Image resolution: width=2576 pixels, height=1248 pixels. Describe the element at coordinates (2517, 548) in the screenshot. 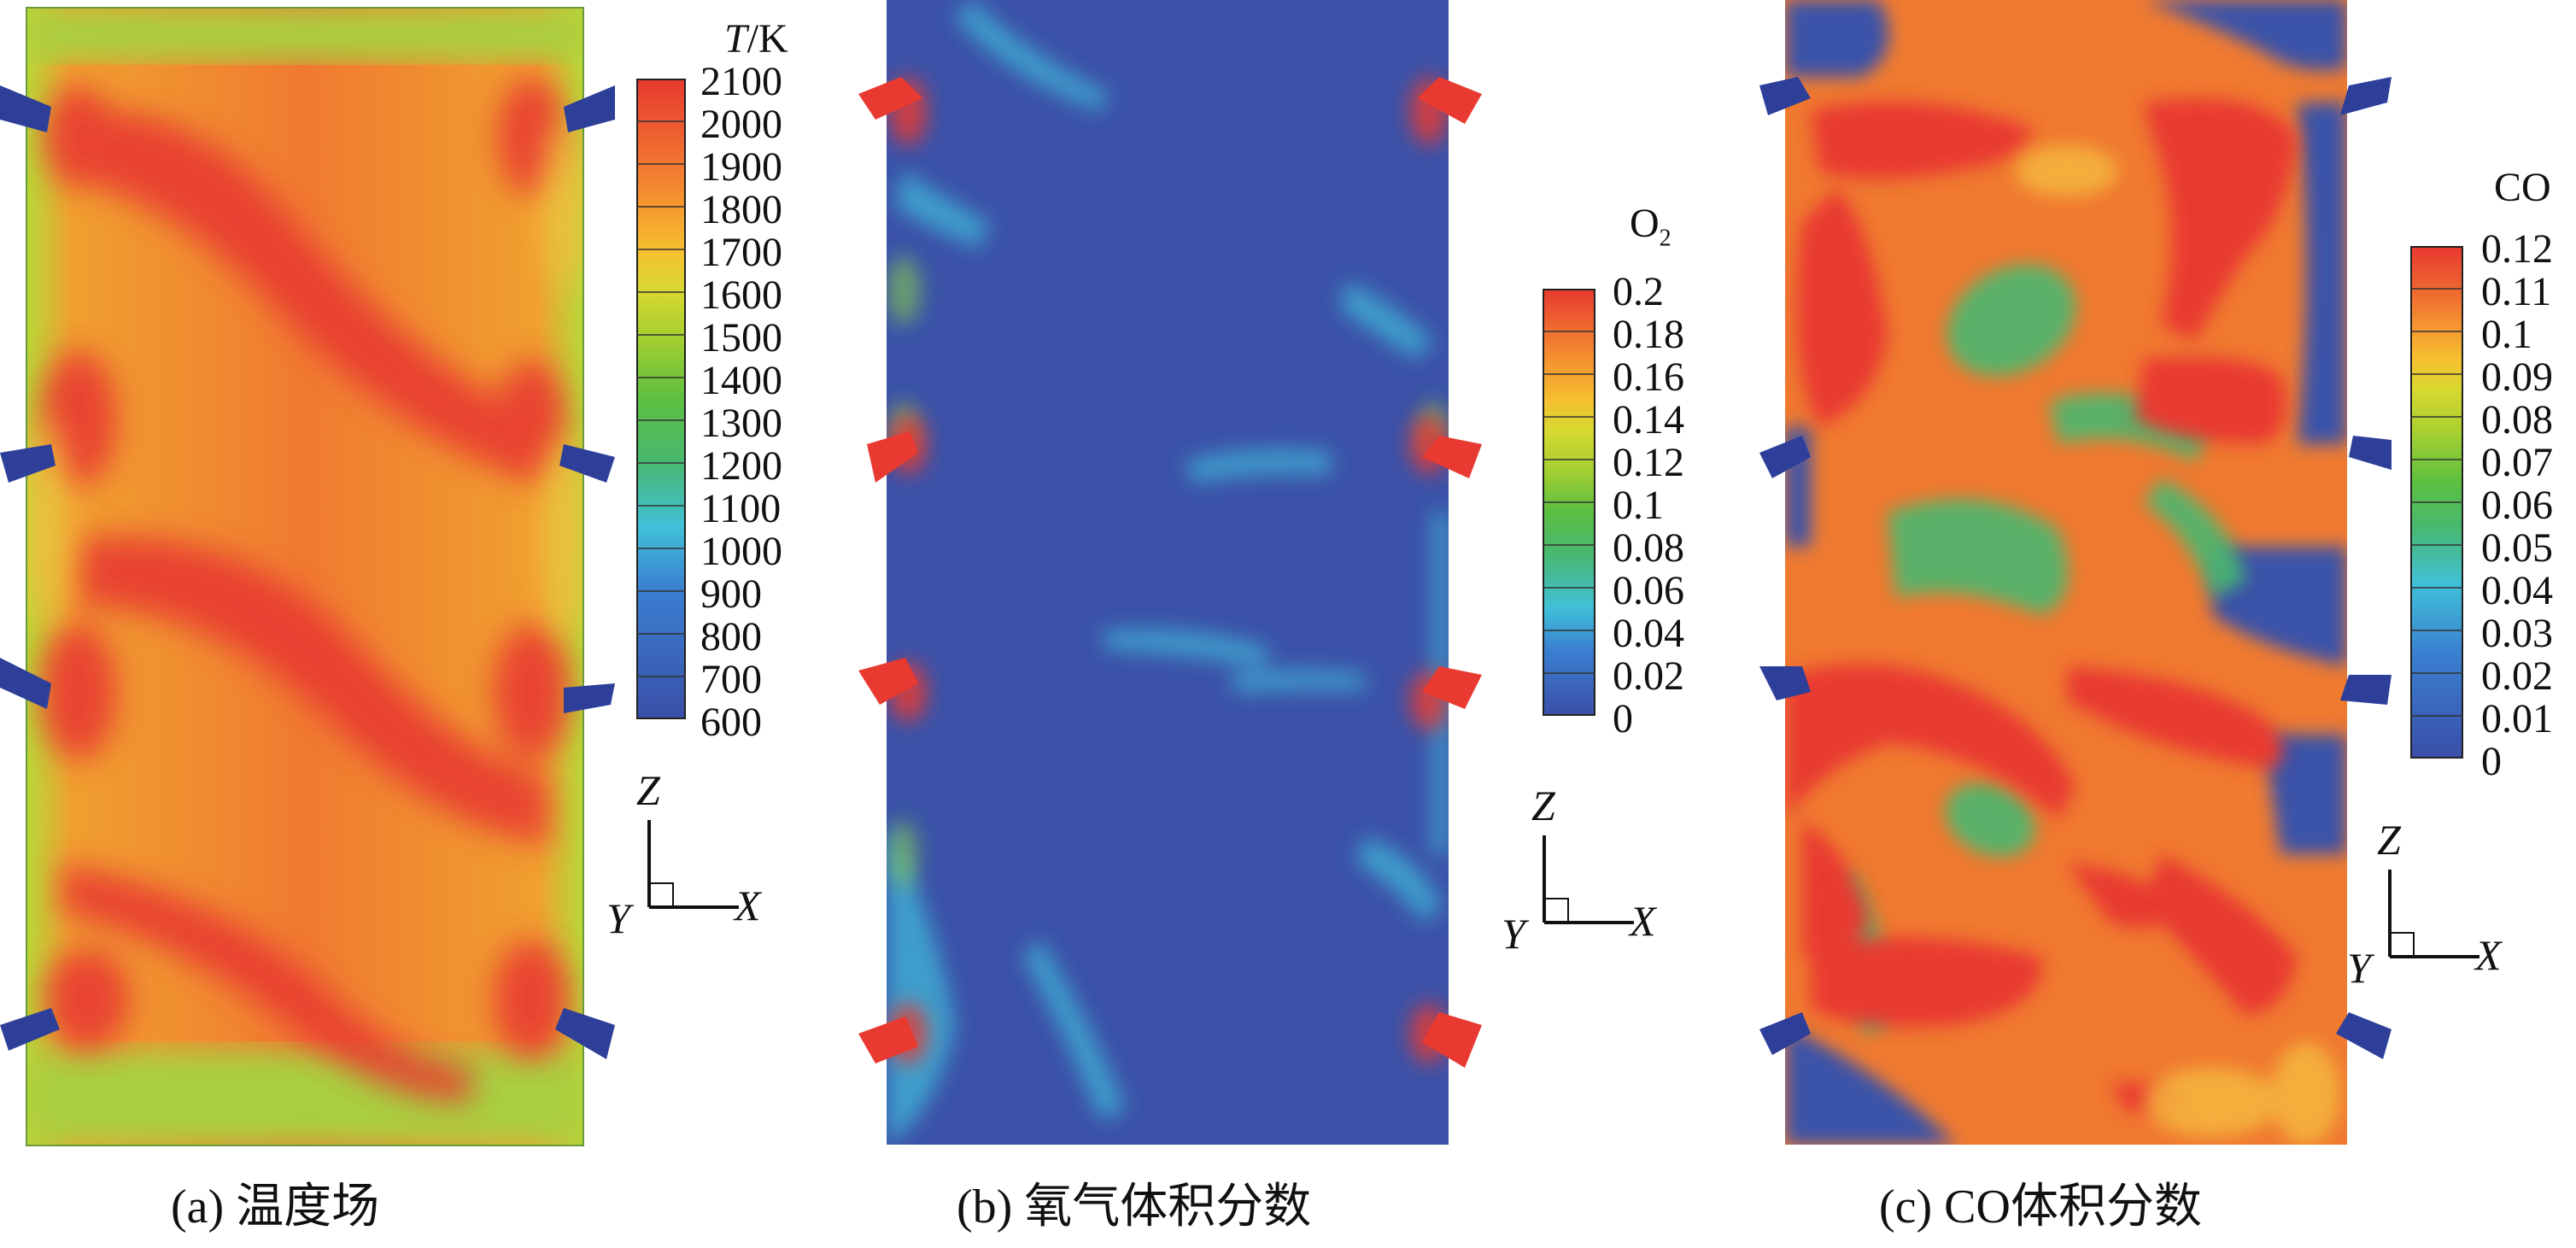

I see `colorbar-tick: 0.05` at that location.